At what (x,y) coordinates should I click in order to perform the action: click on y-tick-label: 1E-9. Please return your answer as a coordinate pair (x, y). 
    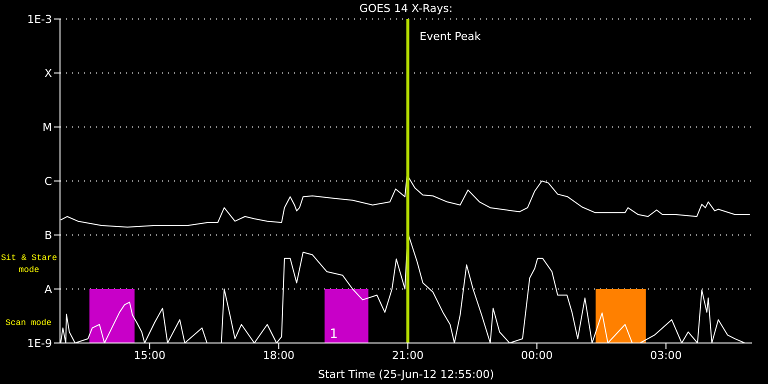
    Looking at the image, I should click on (39, 343).